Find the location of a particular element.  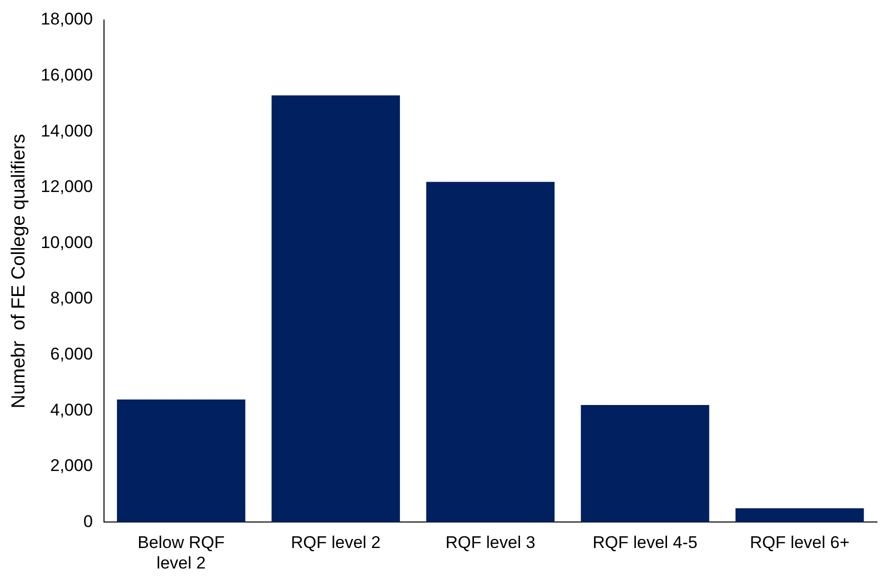

y-tick-label: 16,000 is located at coordinates (66, 74).